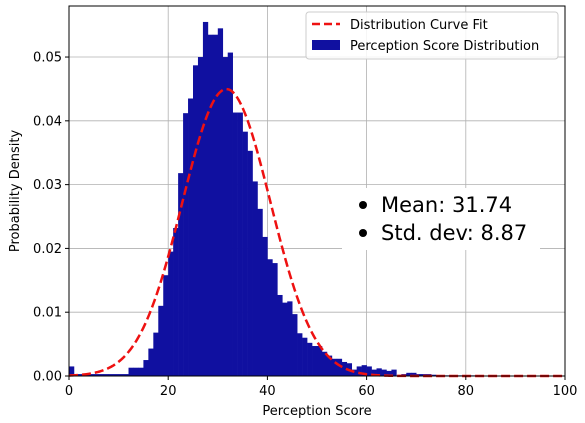 Image resolution: width=585 pixels, height=423 pixels. I want to click on x-tick-label: 60, so click(366, 391).